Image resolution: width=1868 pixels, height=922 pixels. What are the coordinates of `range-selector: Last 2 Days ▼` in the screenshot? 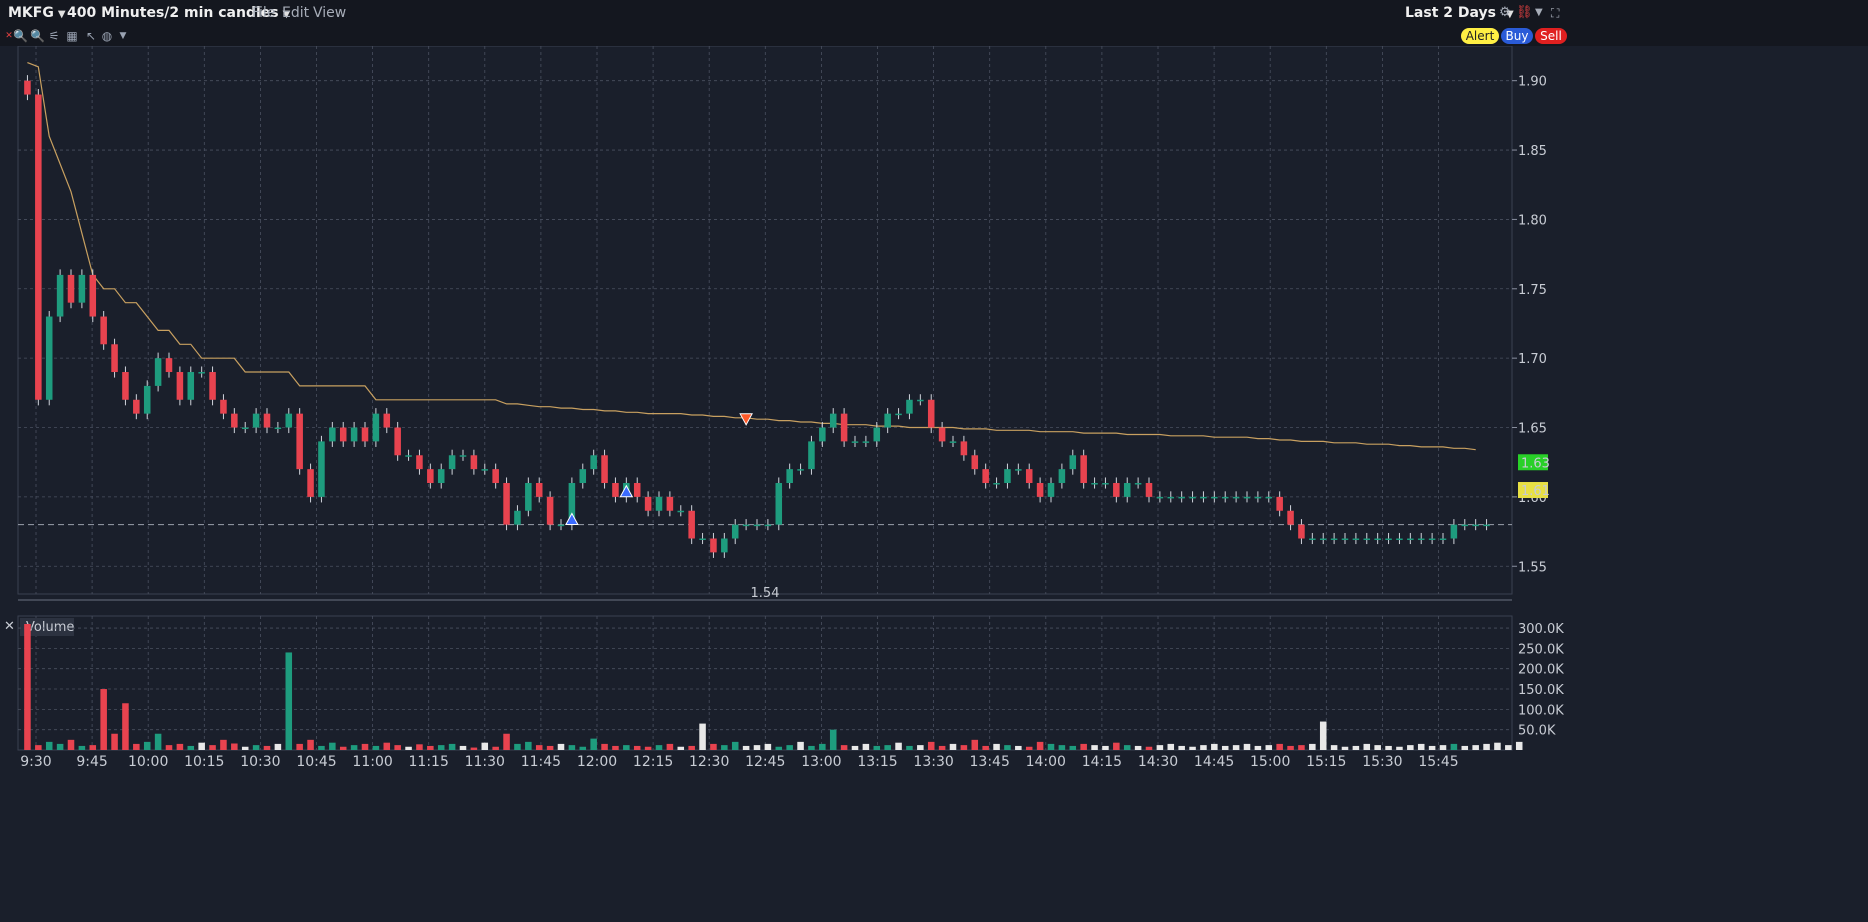 It's located at (1459, 14).